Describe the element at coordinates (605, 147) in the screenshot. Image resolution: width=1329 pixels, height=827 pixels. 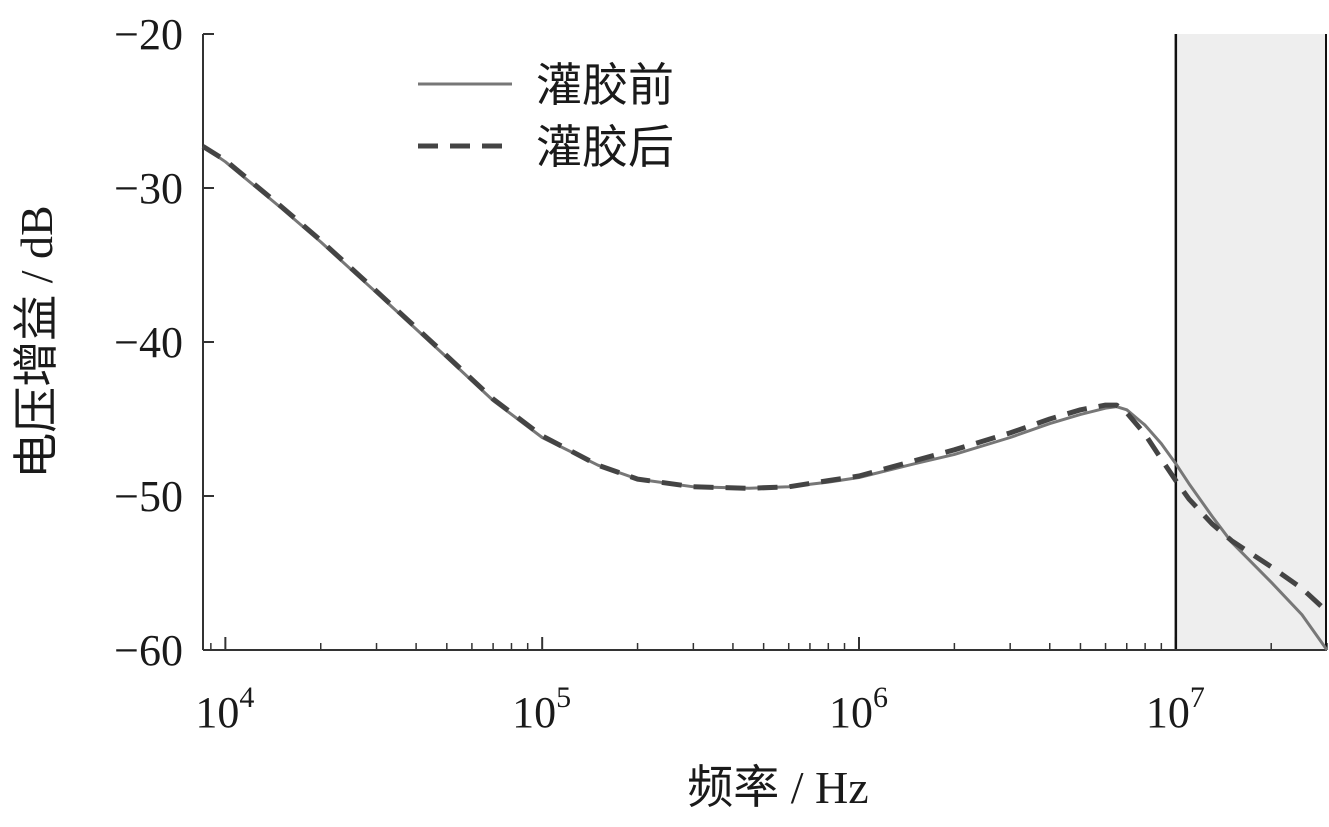
I see `legend-label-after: 灌胶后` at that location.